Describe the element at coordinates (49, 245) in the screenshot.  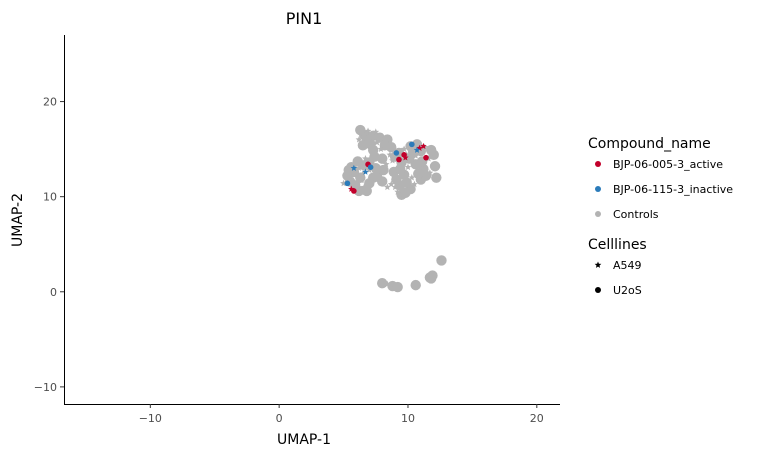
I see `y-axis-ticks: −10 0 10 20` at that location.